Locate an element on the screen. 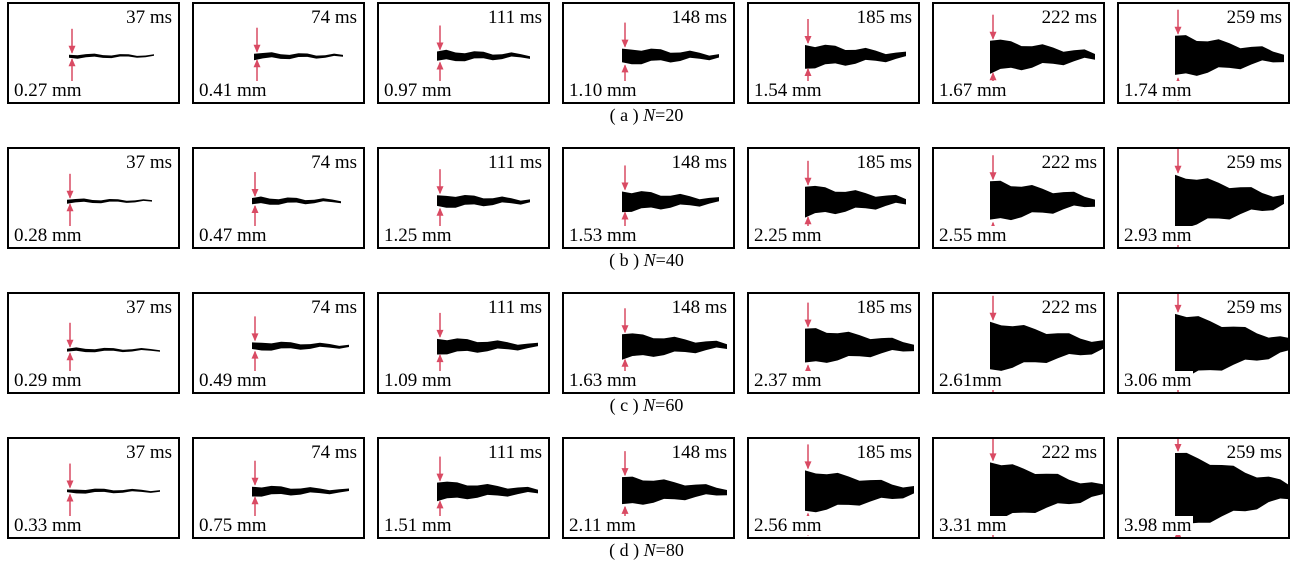 This screenshot has height=577, width=1293. row-caption: ( d ) N=80 is located at coordinates (646, 550).